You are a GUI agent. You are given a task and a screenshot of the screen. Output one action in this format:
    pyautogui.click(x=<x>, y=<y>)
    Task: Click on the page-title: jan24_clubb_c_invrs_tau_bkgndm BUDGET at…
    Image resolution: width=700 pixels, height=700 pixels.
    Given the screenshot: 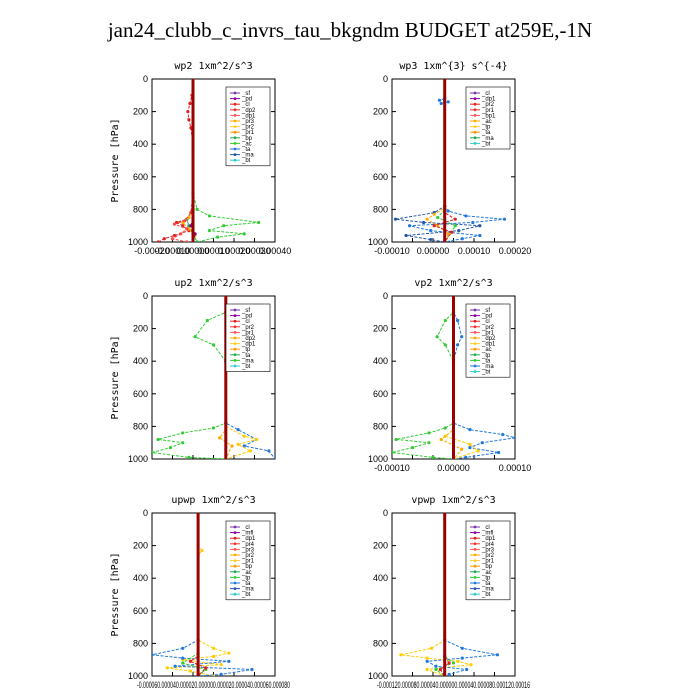 What is the action you would take?
    pyautogui.click(x=350, y=30)
    